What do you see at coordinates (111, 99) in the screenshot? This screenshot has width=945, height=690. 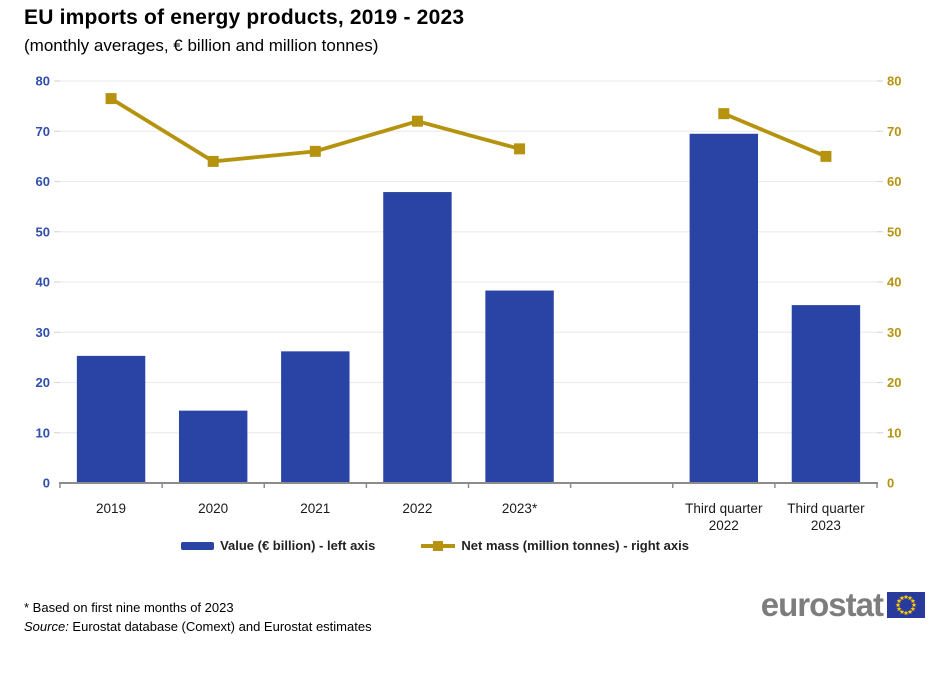 I see `marker-2019` at bounding box center [111, 99].